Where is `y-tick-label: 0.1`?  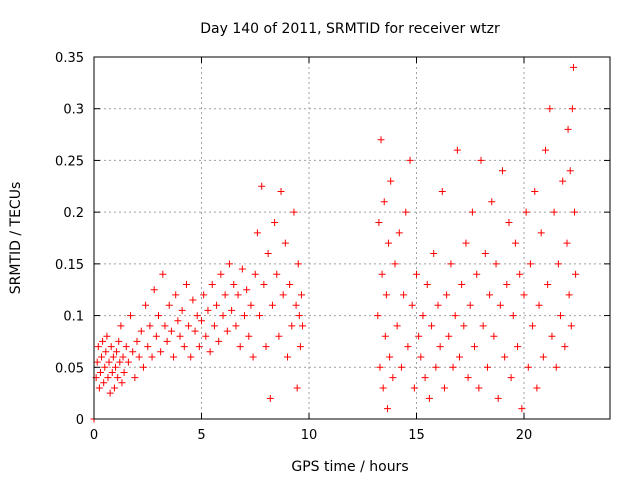
y-tick-label: 0.1 is located at coordinates (73, 317).